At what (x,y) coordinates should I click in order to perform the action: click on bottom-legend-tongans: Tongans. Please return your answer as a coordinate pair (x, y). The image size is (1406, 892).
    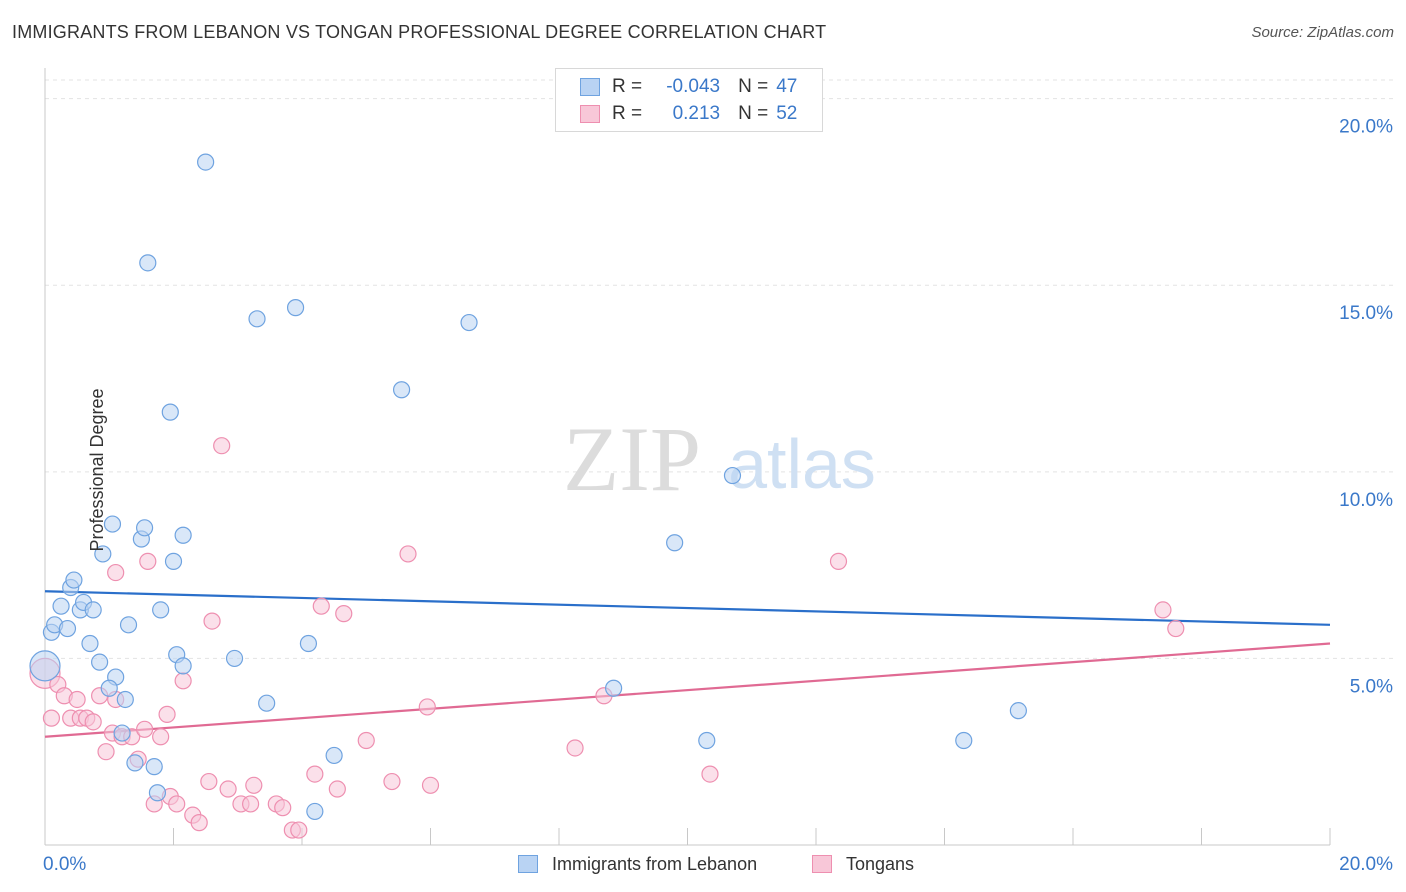
    Looking at the image, I should click on (863, 864).